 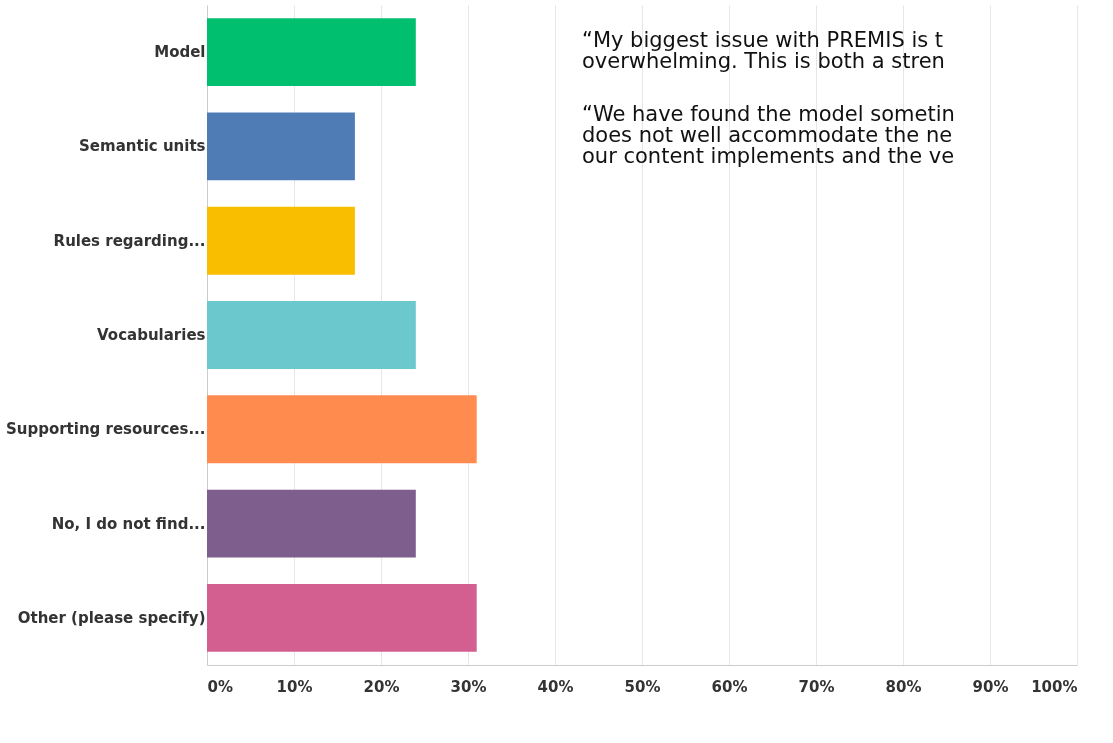 What do you see at coordinates (642, 686) in the screenshot?
I see `x-tick-label: 50%` at bounding box center [642, 686].